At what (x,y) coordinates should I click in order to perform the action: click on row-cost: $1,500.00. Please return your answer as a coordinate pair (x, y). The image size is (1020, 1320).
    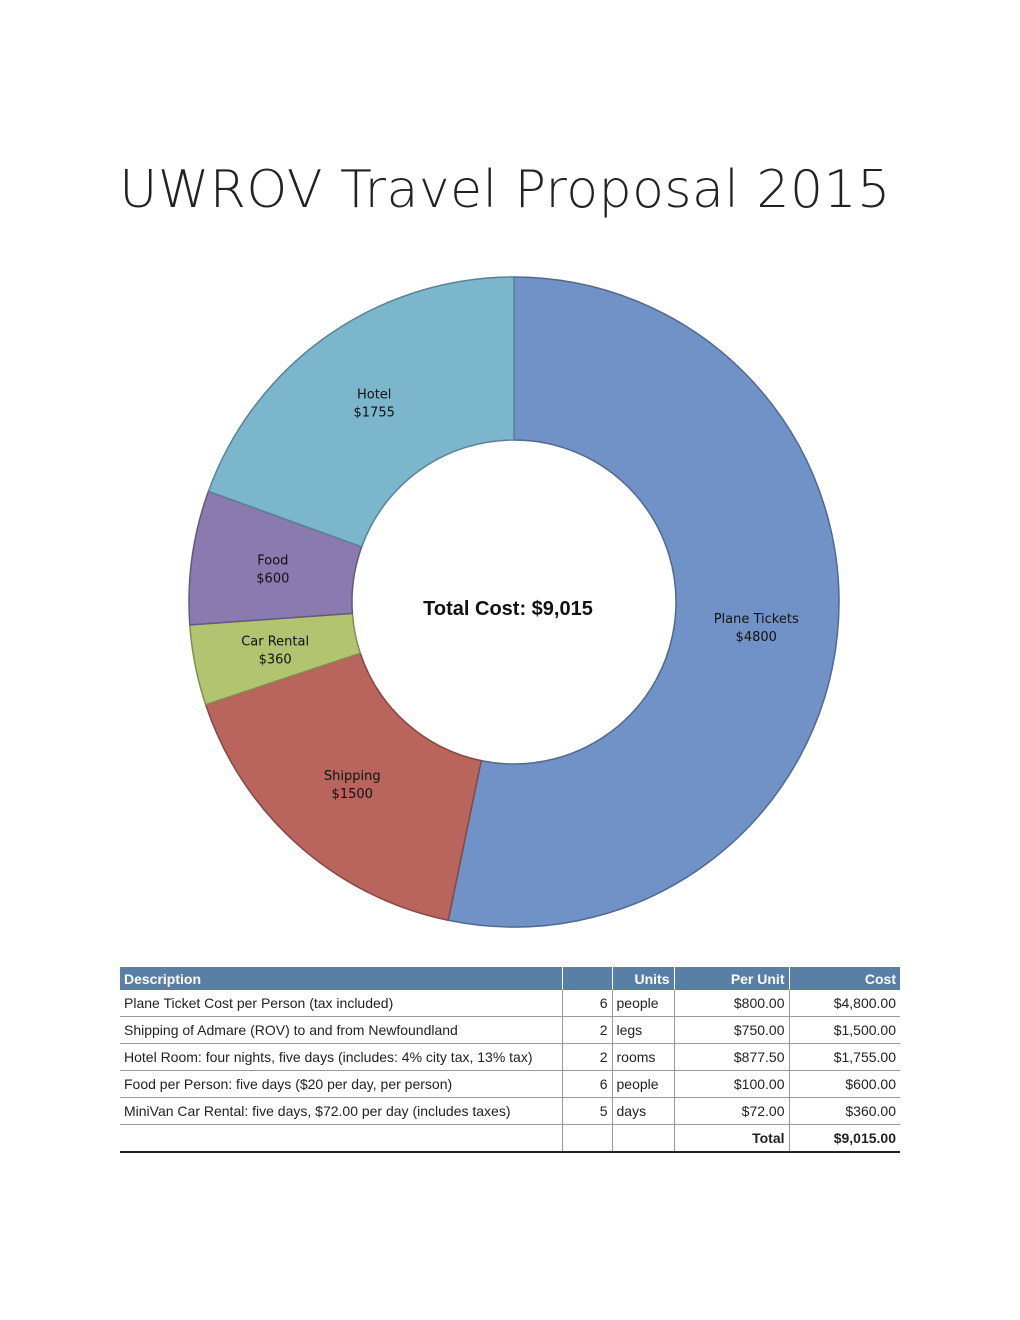
    Looking at the image, I should click on (844, 1030).